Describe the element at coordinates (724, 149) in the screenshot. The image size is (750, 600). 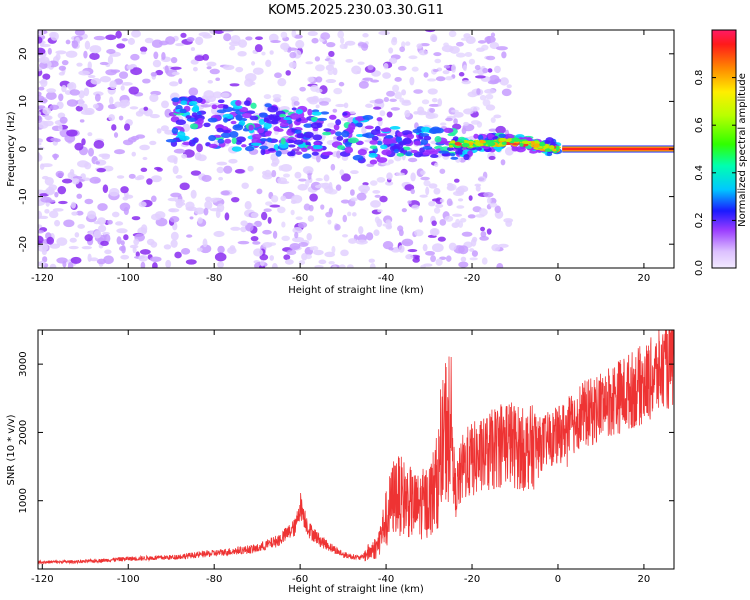
I see `colorbar-gradient` at that location.